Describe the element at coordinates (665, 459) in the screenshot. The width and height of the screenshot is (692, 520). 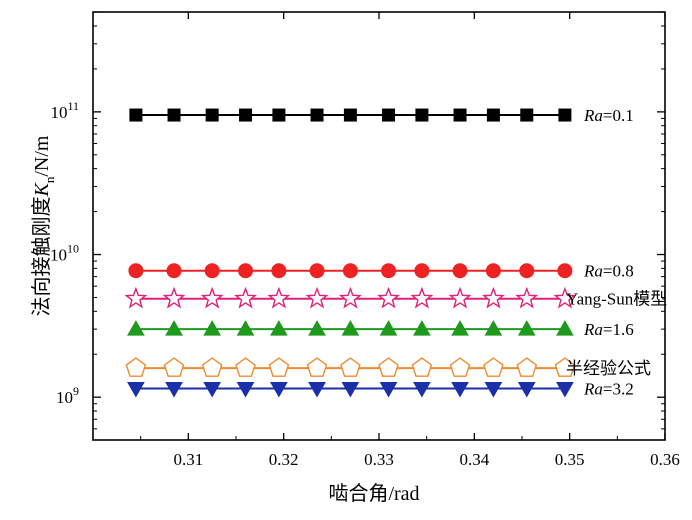
I see `x-tick-label: 0.36` at that location.